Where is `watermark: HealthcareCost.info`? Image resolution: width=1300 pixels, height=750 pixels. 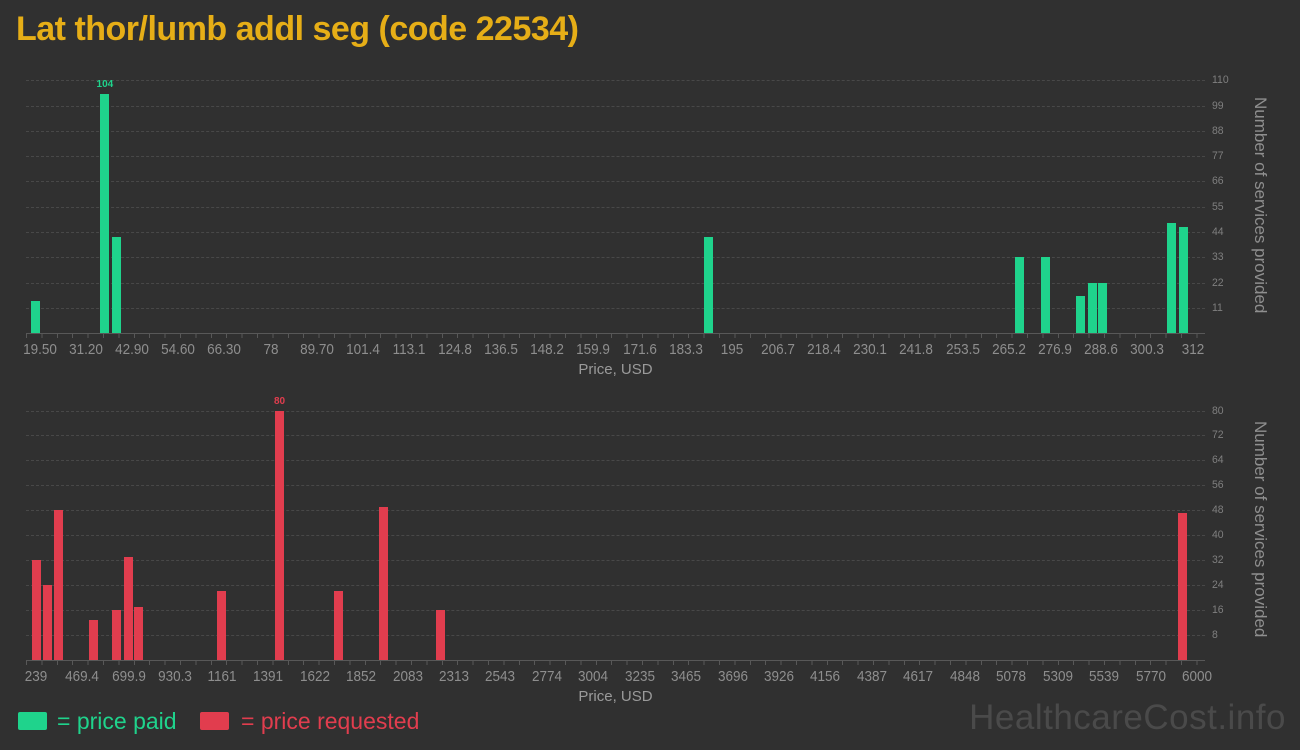 watermark: HealthcareCost.info is located at coordinates (1127, 717).